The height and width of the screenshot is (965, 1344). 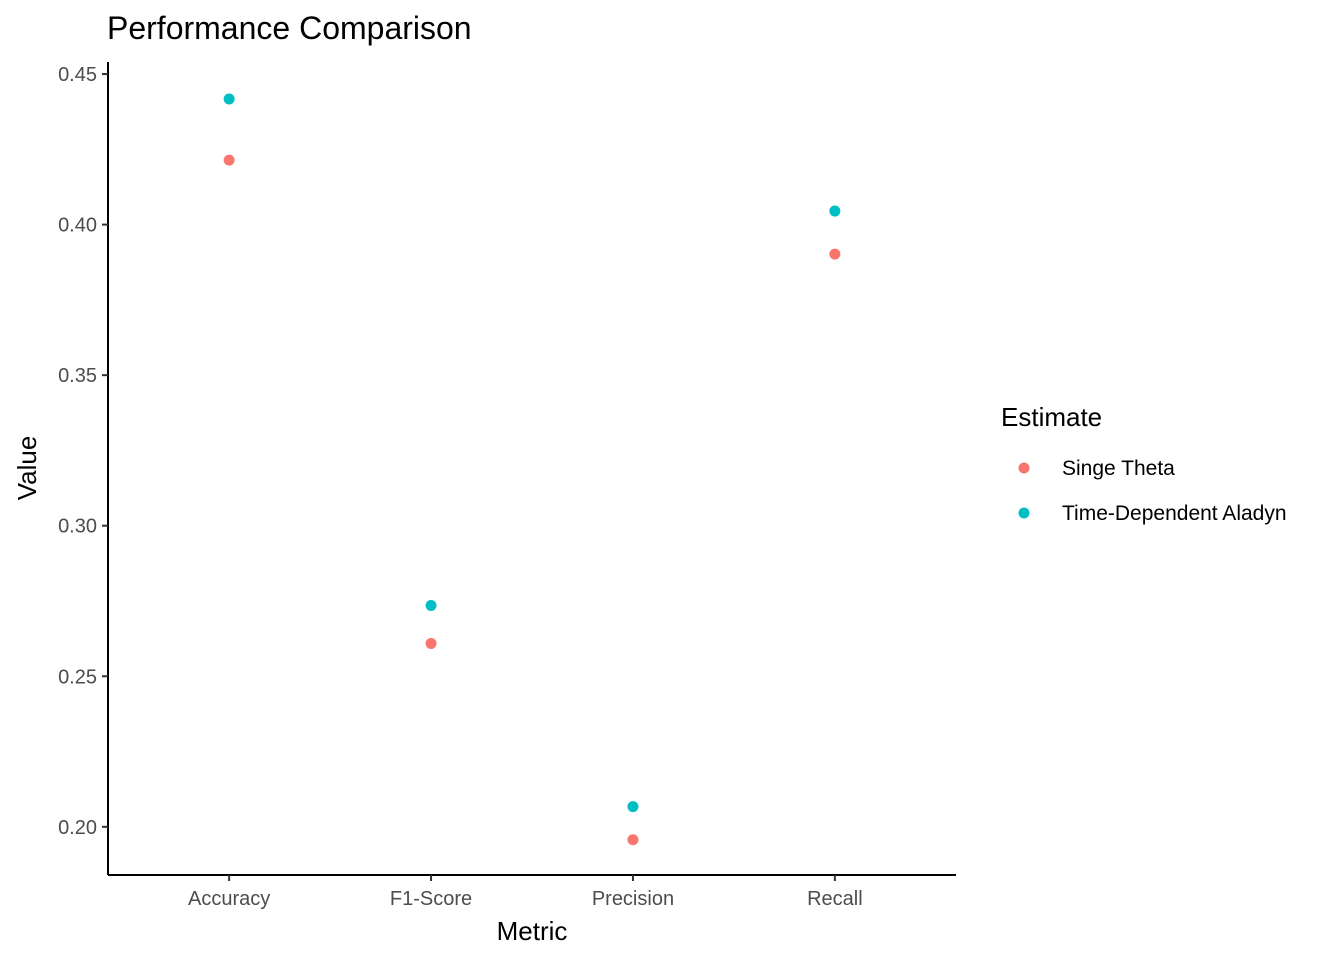 What do you see at coordinates (1118, 468) in the screenshot?
I see `legend-label: Singe Theta` at bounding box center [1118, 468].